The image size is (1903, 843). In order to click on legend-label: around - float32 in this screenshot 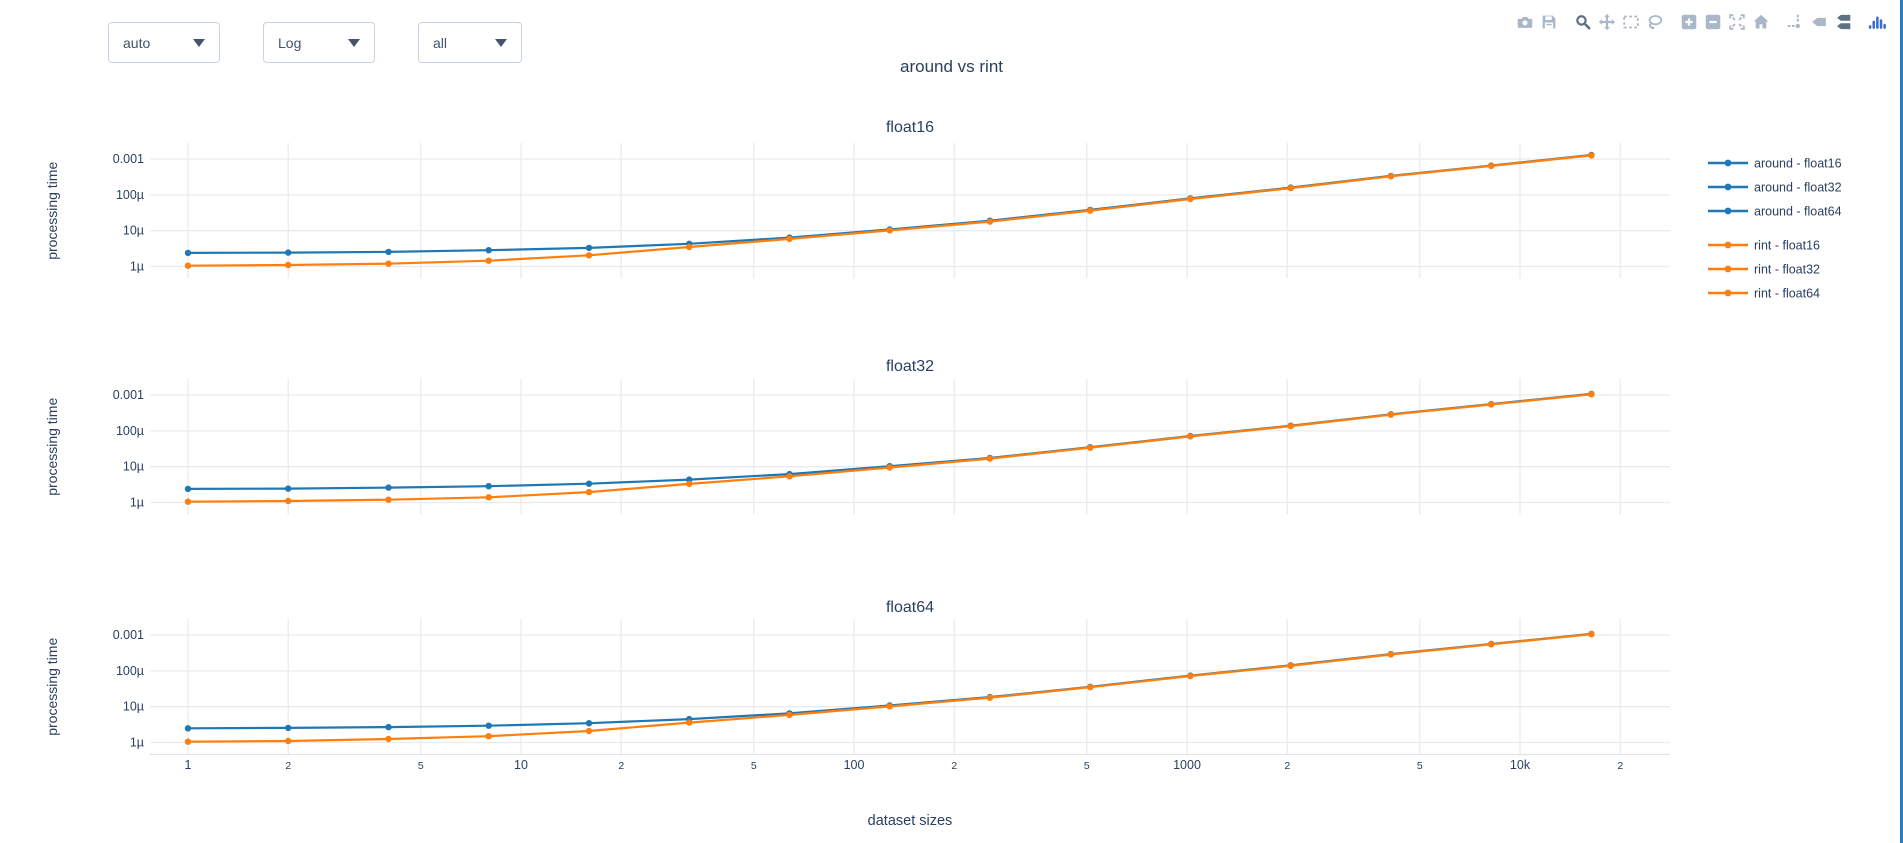, I will do `click(1798, 188)`.